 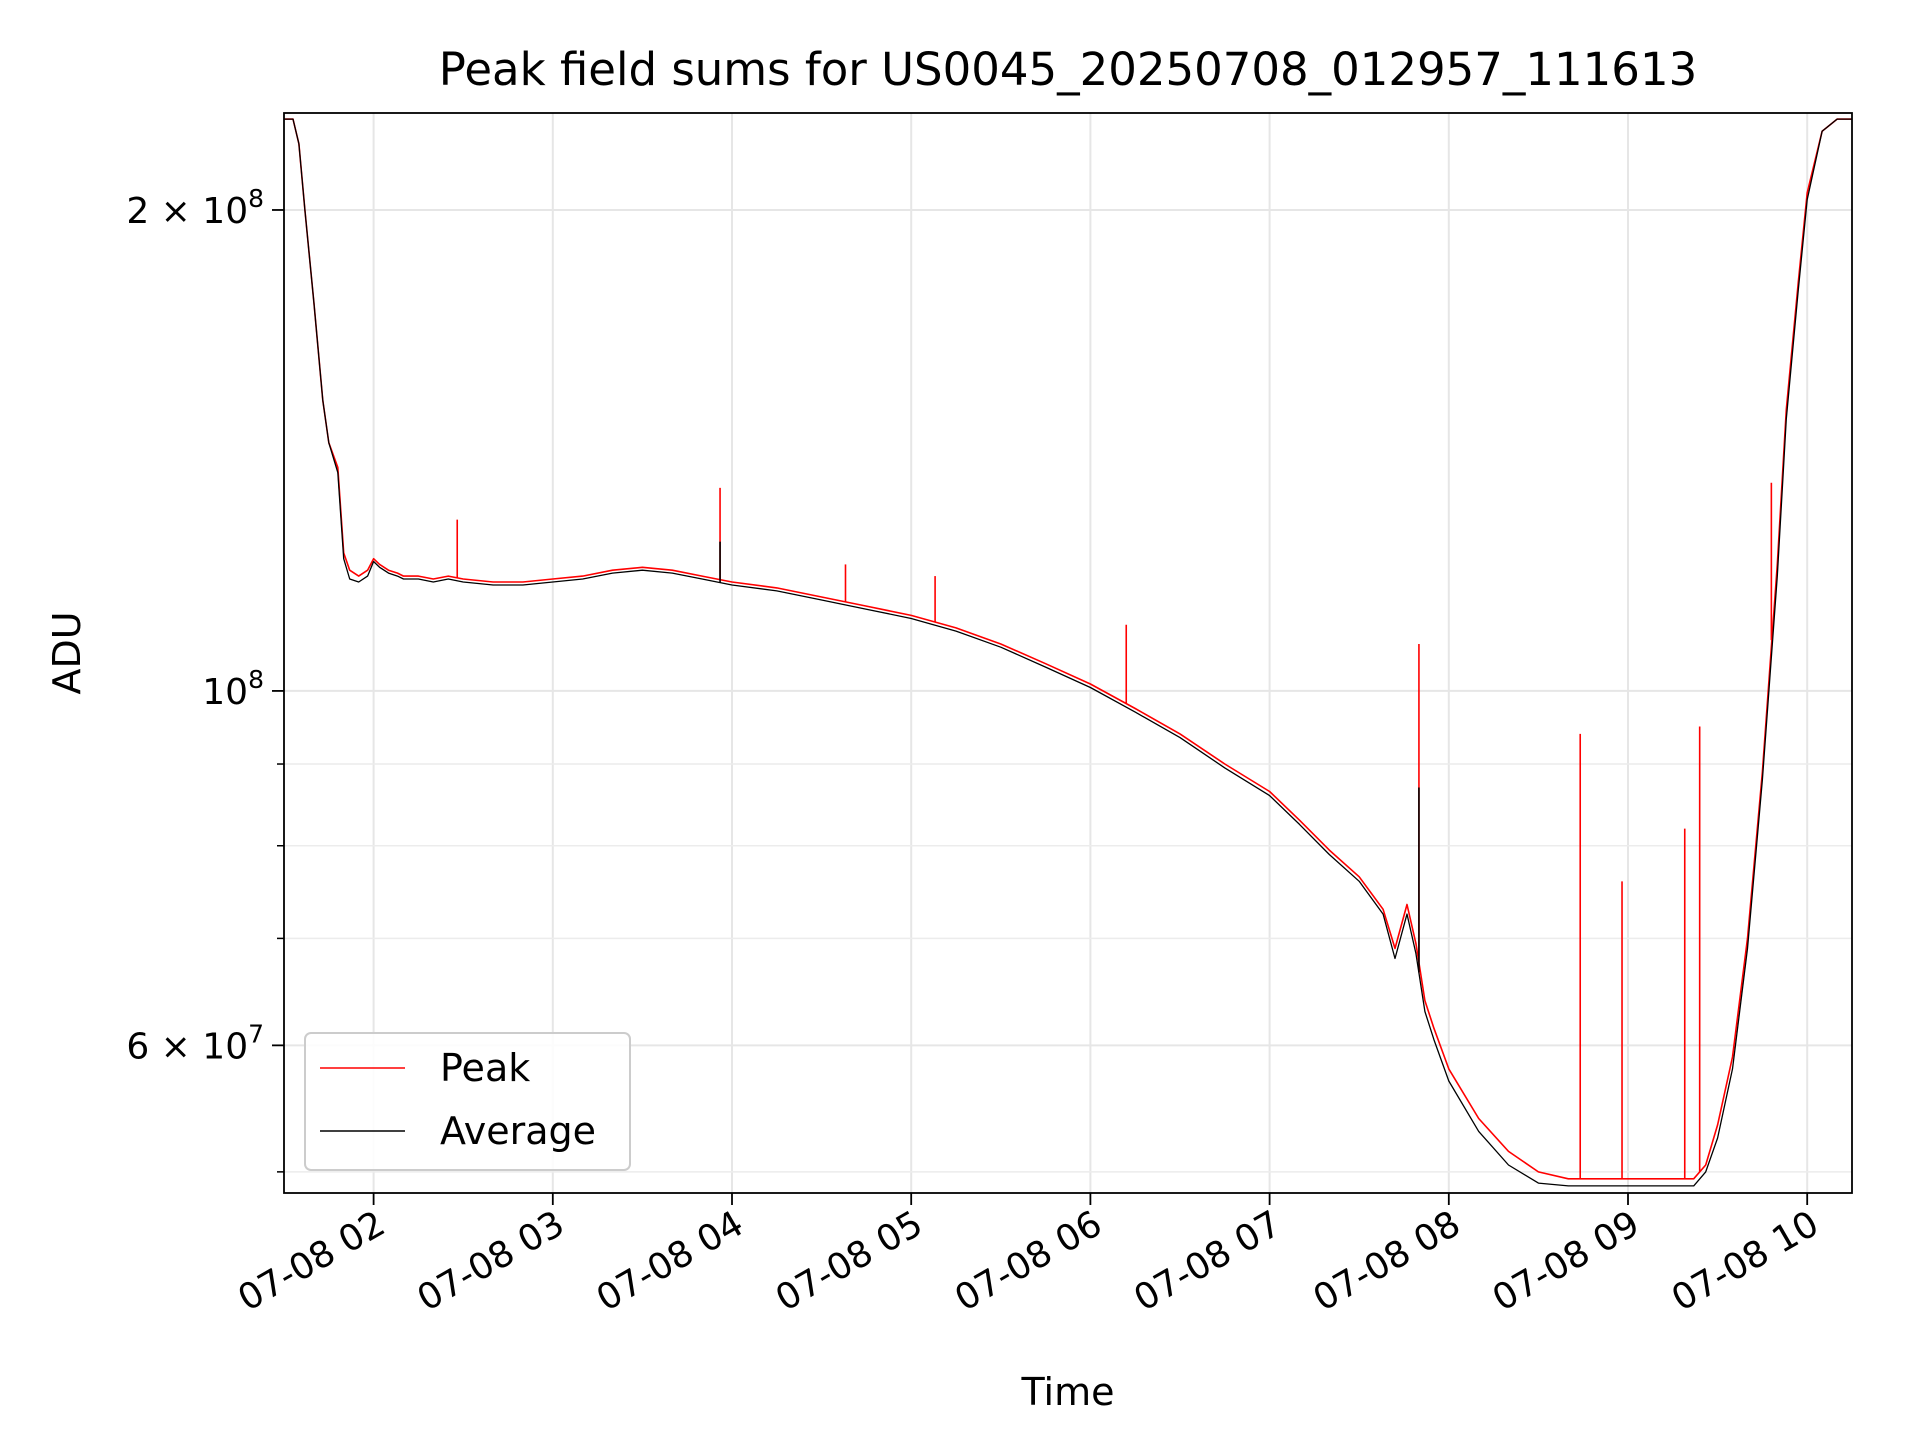 I want to click on legend-average-label: Average, so click(x=518, y=1131).